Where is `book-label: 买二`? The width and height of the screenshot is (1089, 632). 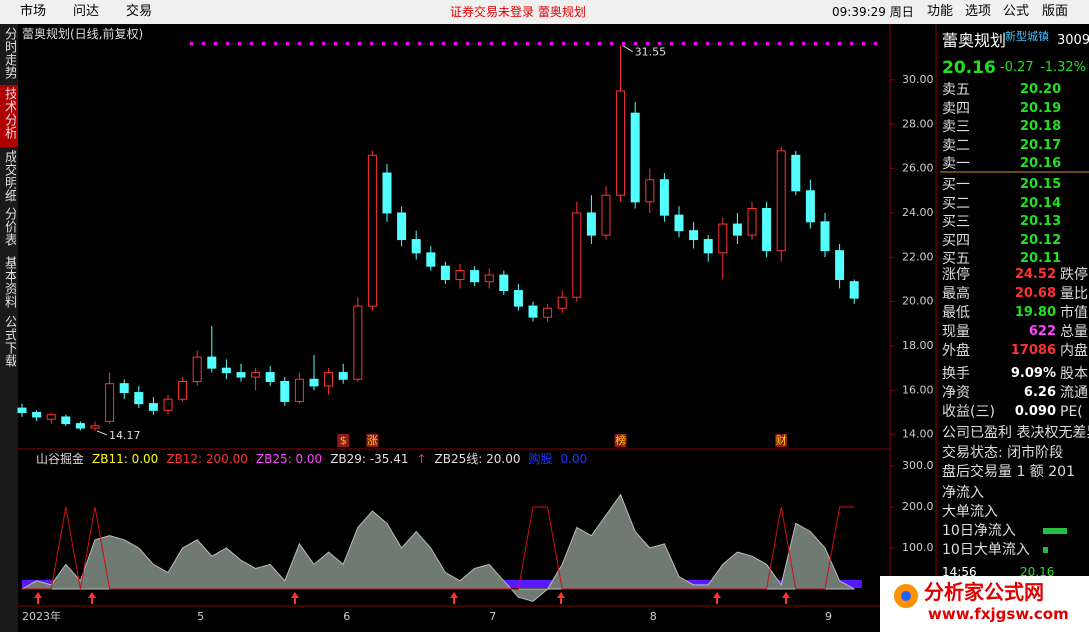 book-label: 买二 is located at coordinates (956, 203).